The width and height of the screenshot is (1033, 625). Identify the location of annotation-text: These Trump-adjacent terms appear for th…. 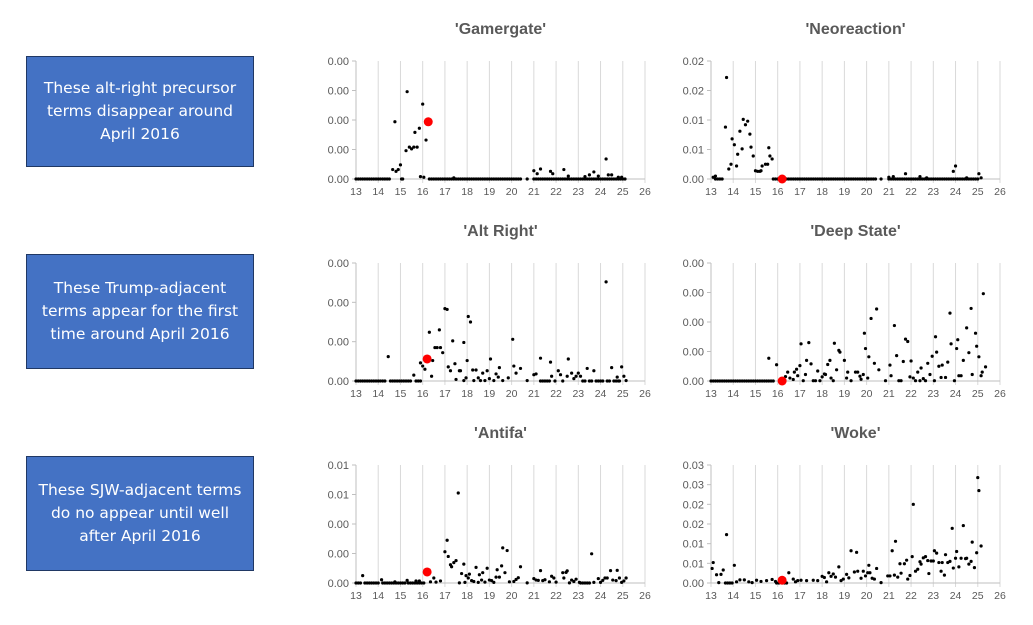
(140, 311).